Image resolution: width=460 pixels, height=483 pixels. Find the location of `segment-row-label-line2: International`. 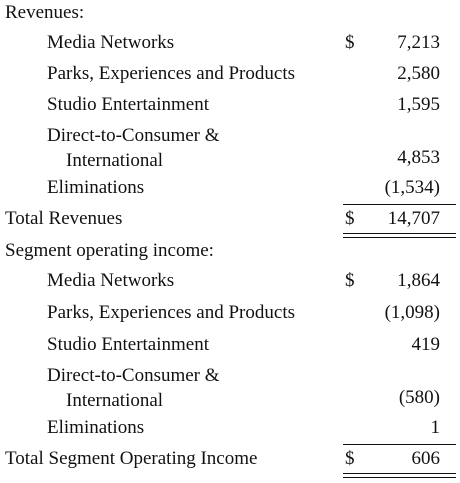

segment-row-label-line2: International is located at coordinates (115, 400).